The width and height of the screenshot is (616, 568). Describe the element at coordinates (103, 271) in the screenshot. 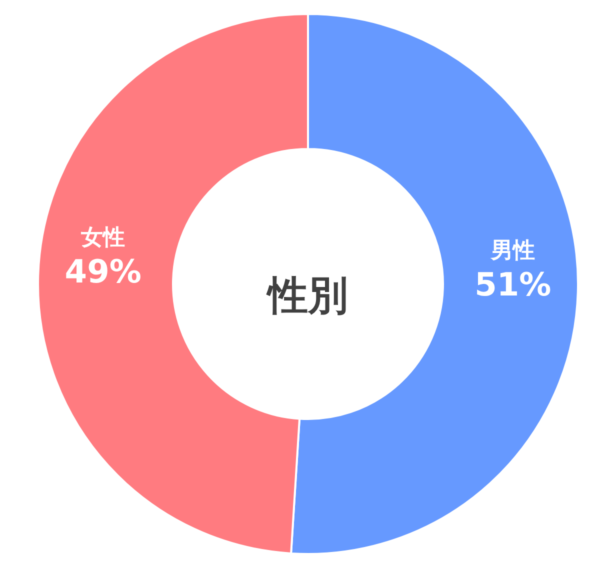

I see `data-label: 49%` at that location.